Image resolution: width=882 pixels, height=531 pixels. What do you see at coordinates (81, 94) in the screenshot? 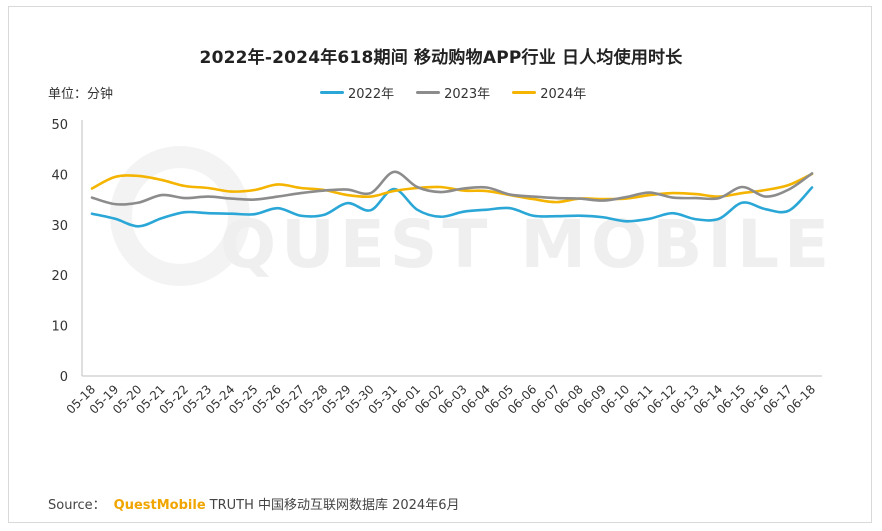
I see `unit-label: 单位：分钟` at bounding box center [81, 94].